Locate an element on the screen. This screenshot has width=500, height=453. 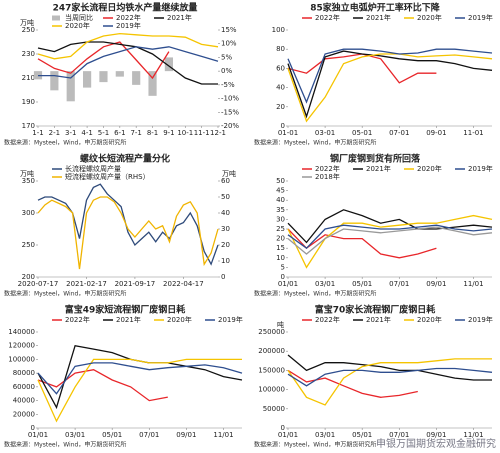
x-tick-label: 05-01 is located at coordinates (362, 133).